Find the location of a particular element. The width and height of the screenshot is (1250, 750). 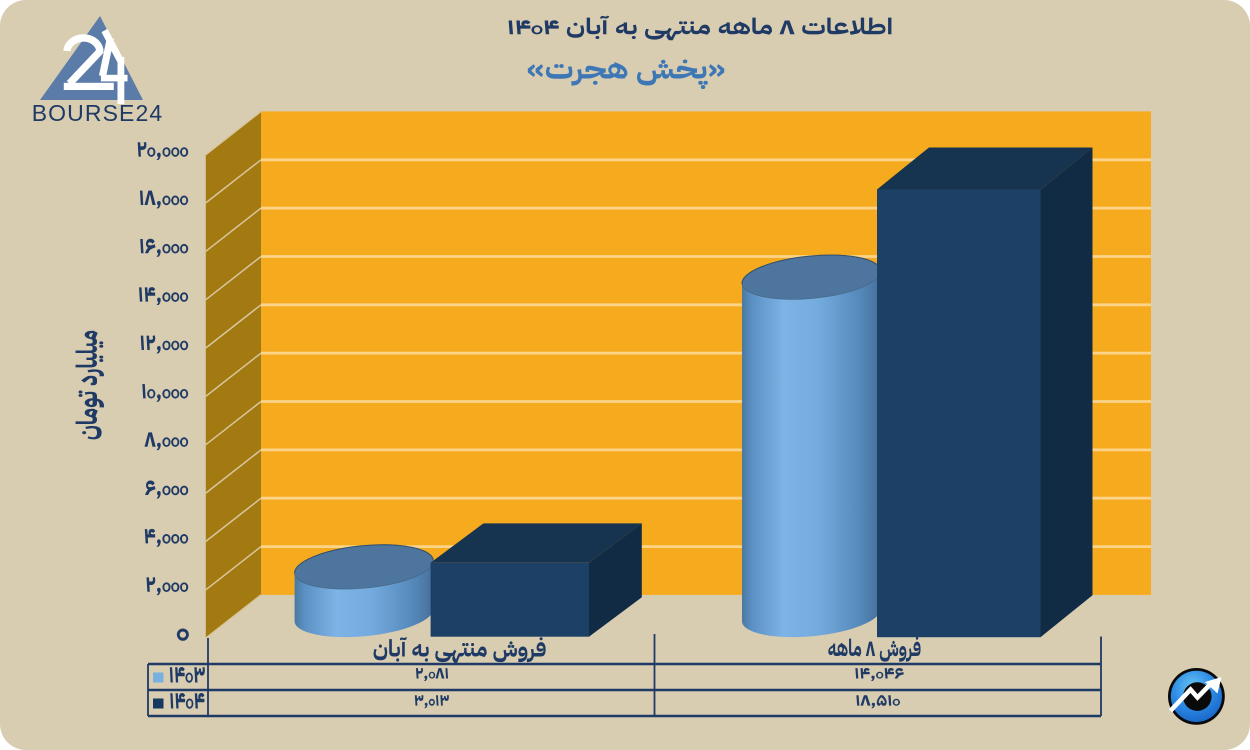

svg-text: BOURSE24 is located at coordinates (98, 113).